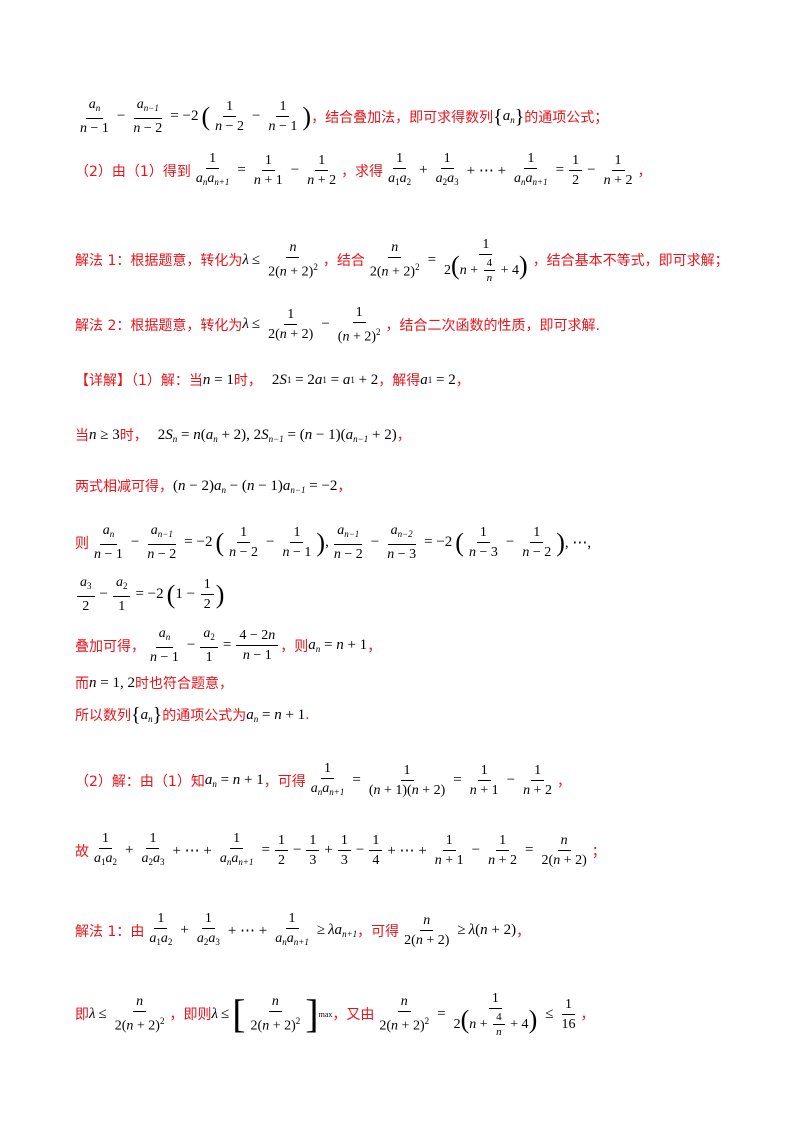 Image resolution: width=800 pixels, height=1132 pixels. I want to click on text-l15c: ，, so click(523, 931).